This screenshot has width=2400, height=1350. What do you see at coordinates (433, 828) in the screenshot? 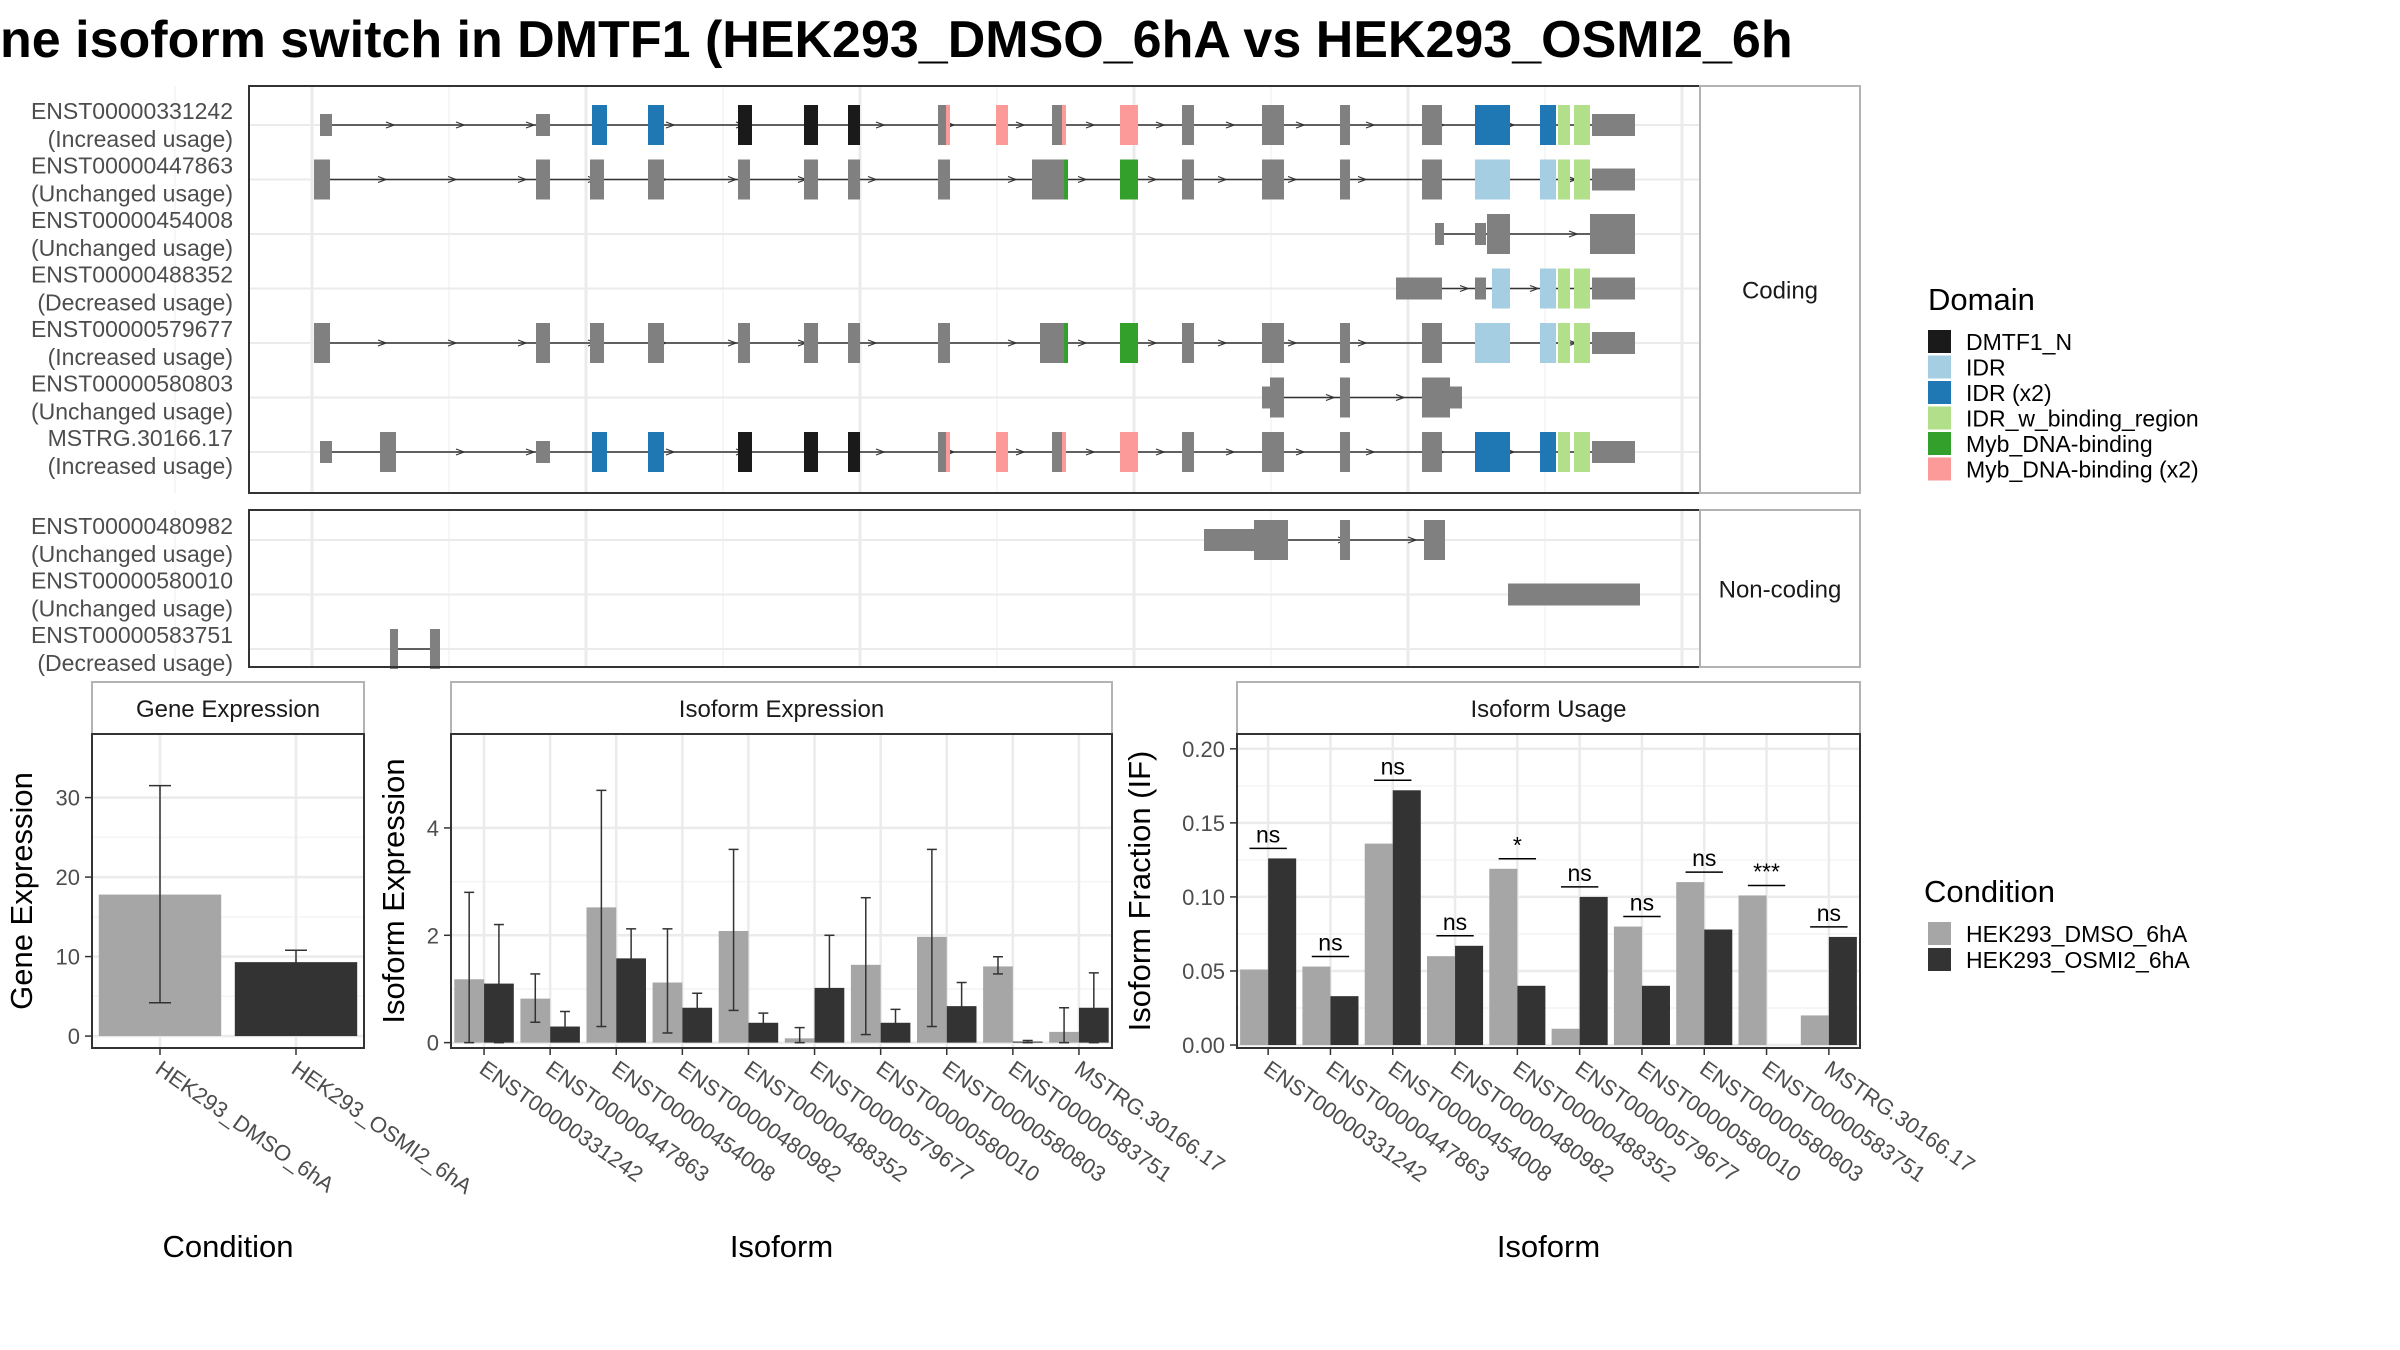
I see `y-tick-label: 4` at bounding box center [433, 828].